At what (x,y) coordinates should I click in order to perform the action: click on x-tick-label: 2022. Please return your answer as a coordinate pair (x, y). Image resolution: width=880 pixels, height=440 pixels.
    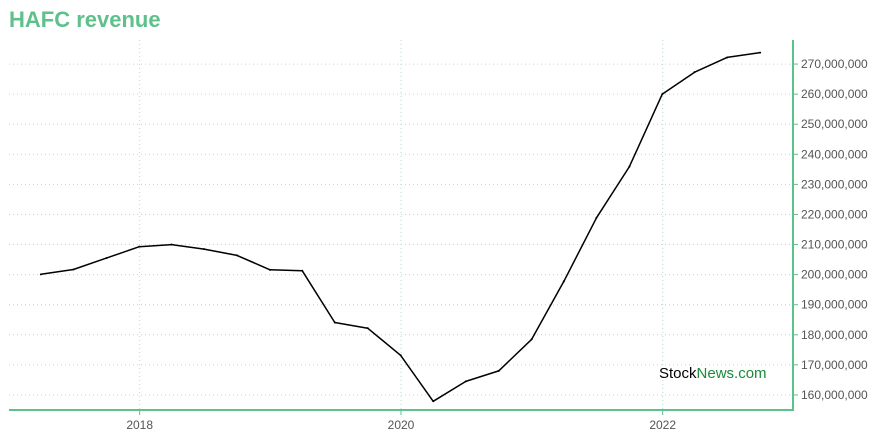
    Looking at the image, I should click on (662, 425).